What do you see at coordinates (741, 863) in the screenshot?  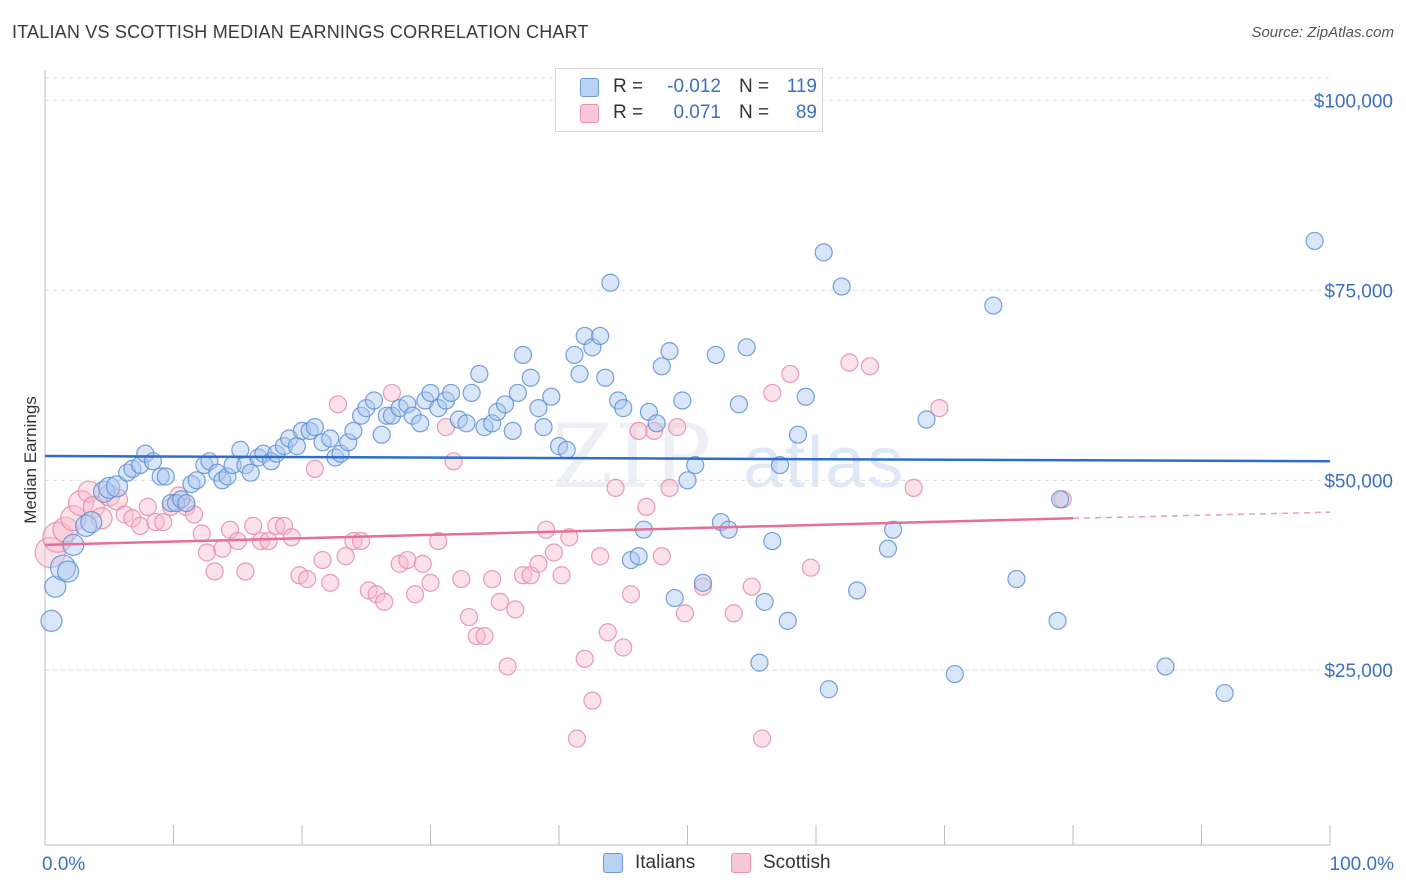 I see `scottish-legend-swatch` at bounding box center [741, 863].